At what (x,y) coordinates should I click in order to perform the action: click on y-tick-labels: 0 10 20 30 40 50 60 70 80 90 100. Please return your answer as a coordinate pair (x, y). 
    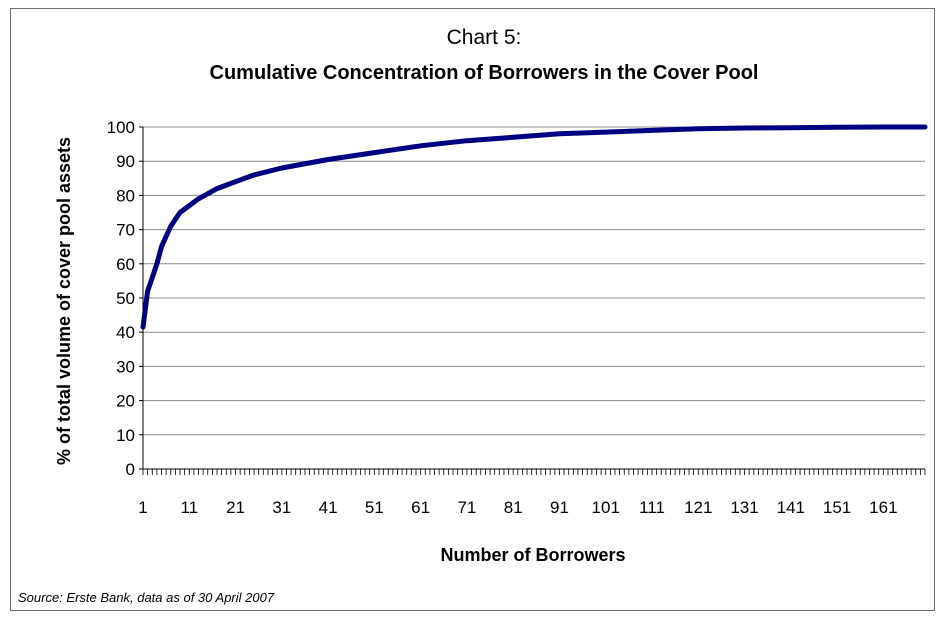
    Looking at the image, I should click on (121, 298).